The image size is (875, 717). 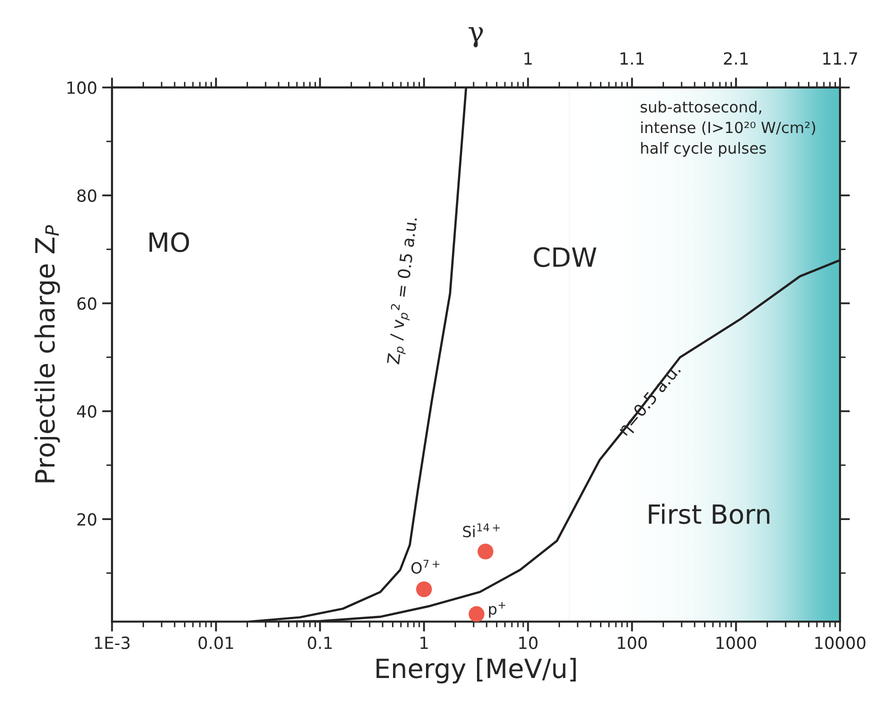 I want to click on x-tick-label: 1000, so click(x=736, y=643).